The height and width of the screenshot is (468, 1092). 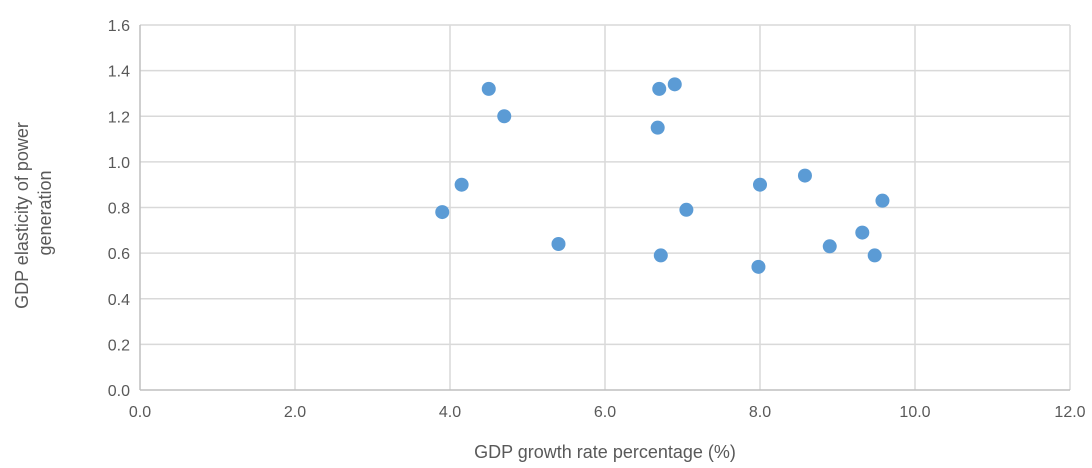 I want to click on y-tick-label: 1.2, so click(x=119, y=117).